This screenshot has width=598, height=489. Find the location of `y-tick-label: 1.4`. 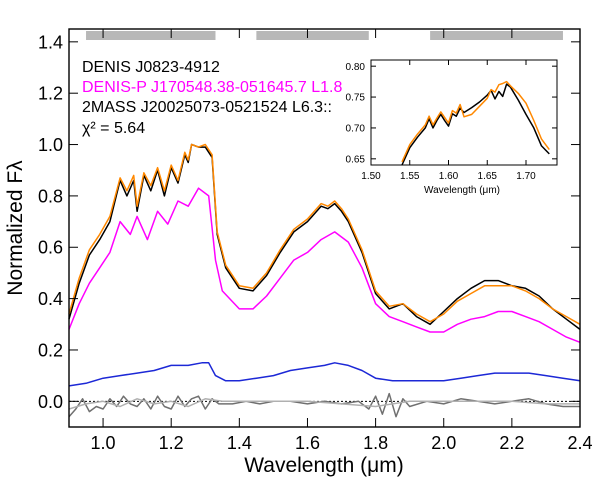

y-tick-label: 1.4 is located at coordinates (50, 42).